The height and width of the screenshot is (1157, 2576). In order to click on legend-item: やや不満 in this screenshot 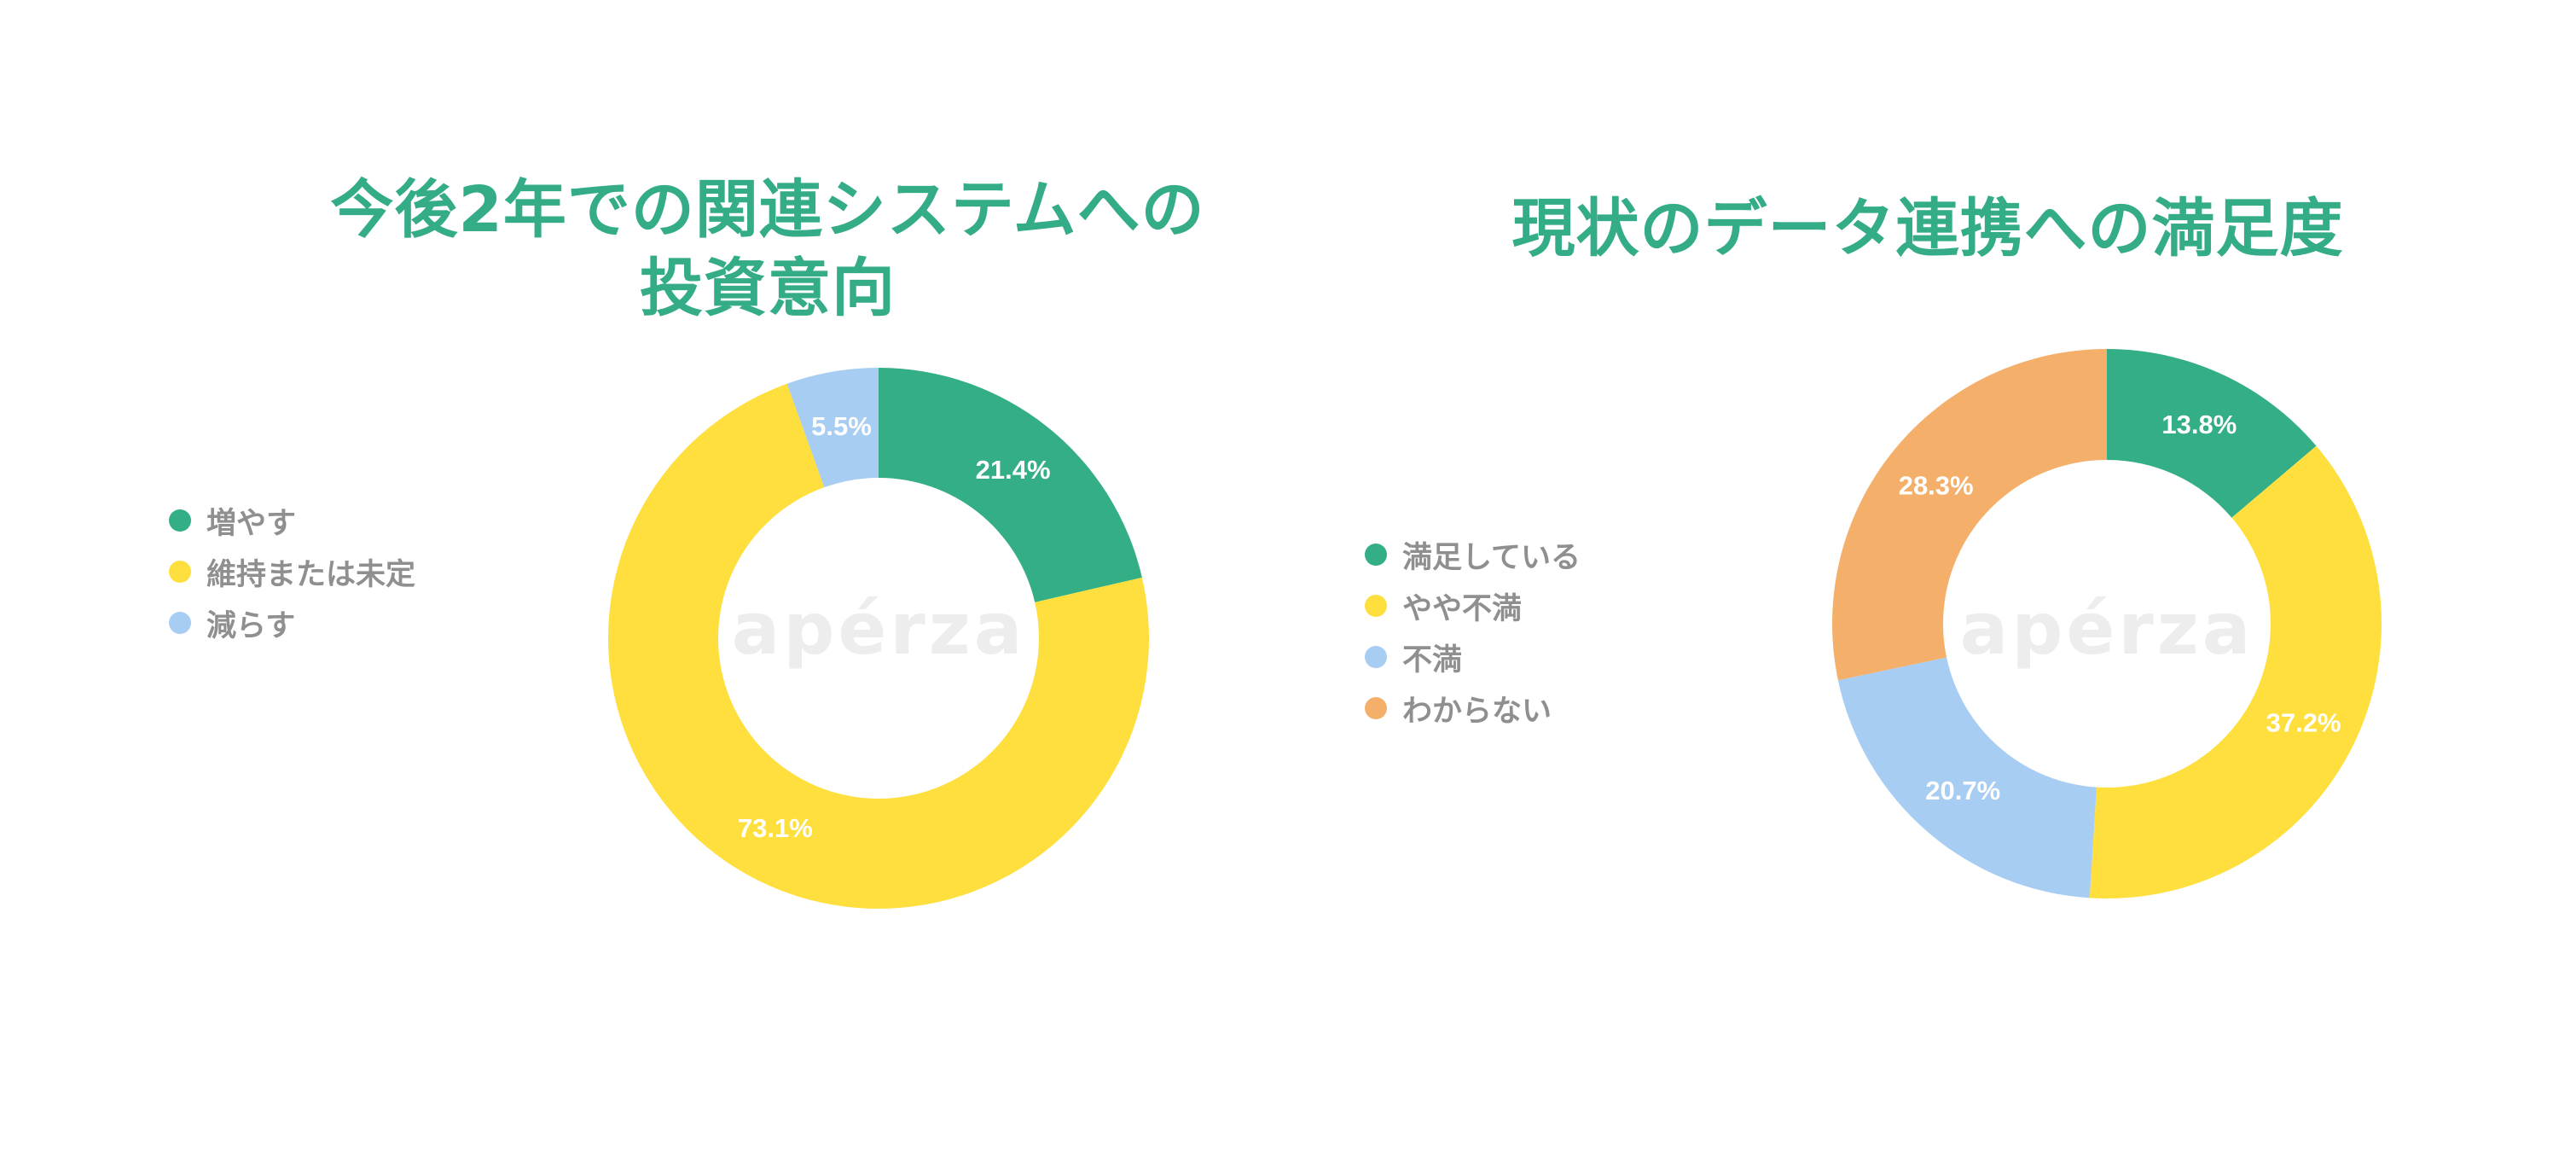, I will do `click(1473, 605)`.